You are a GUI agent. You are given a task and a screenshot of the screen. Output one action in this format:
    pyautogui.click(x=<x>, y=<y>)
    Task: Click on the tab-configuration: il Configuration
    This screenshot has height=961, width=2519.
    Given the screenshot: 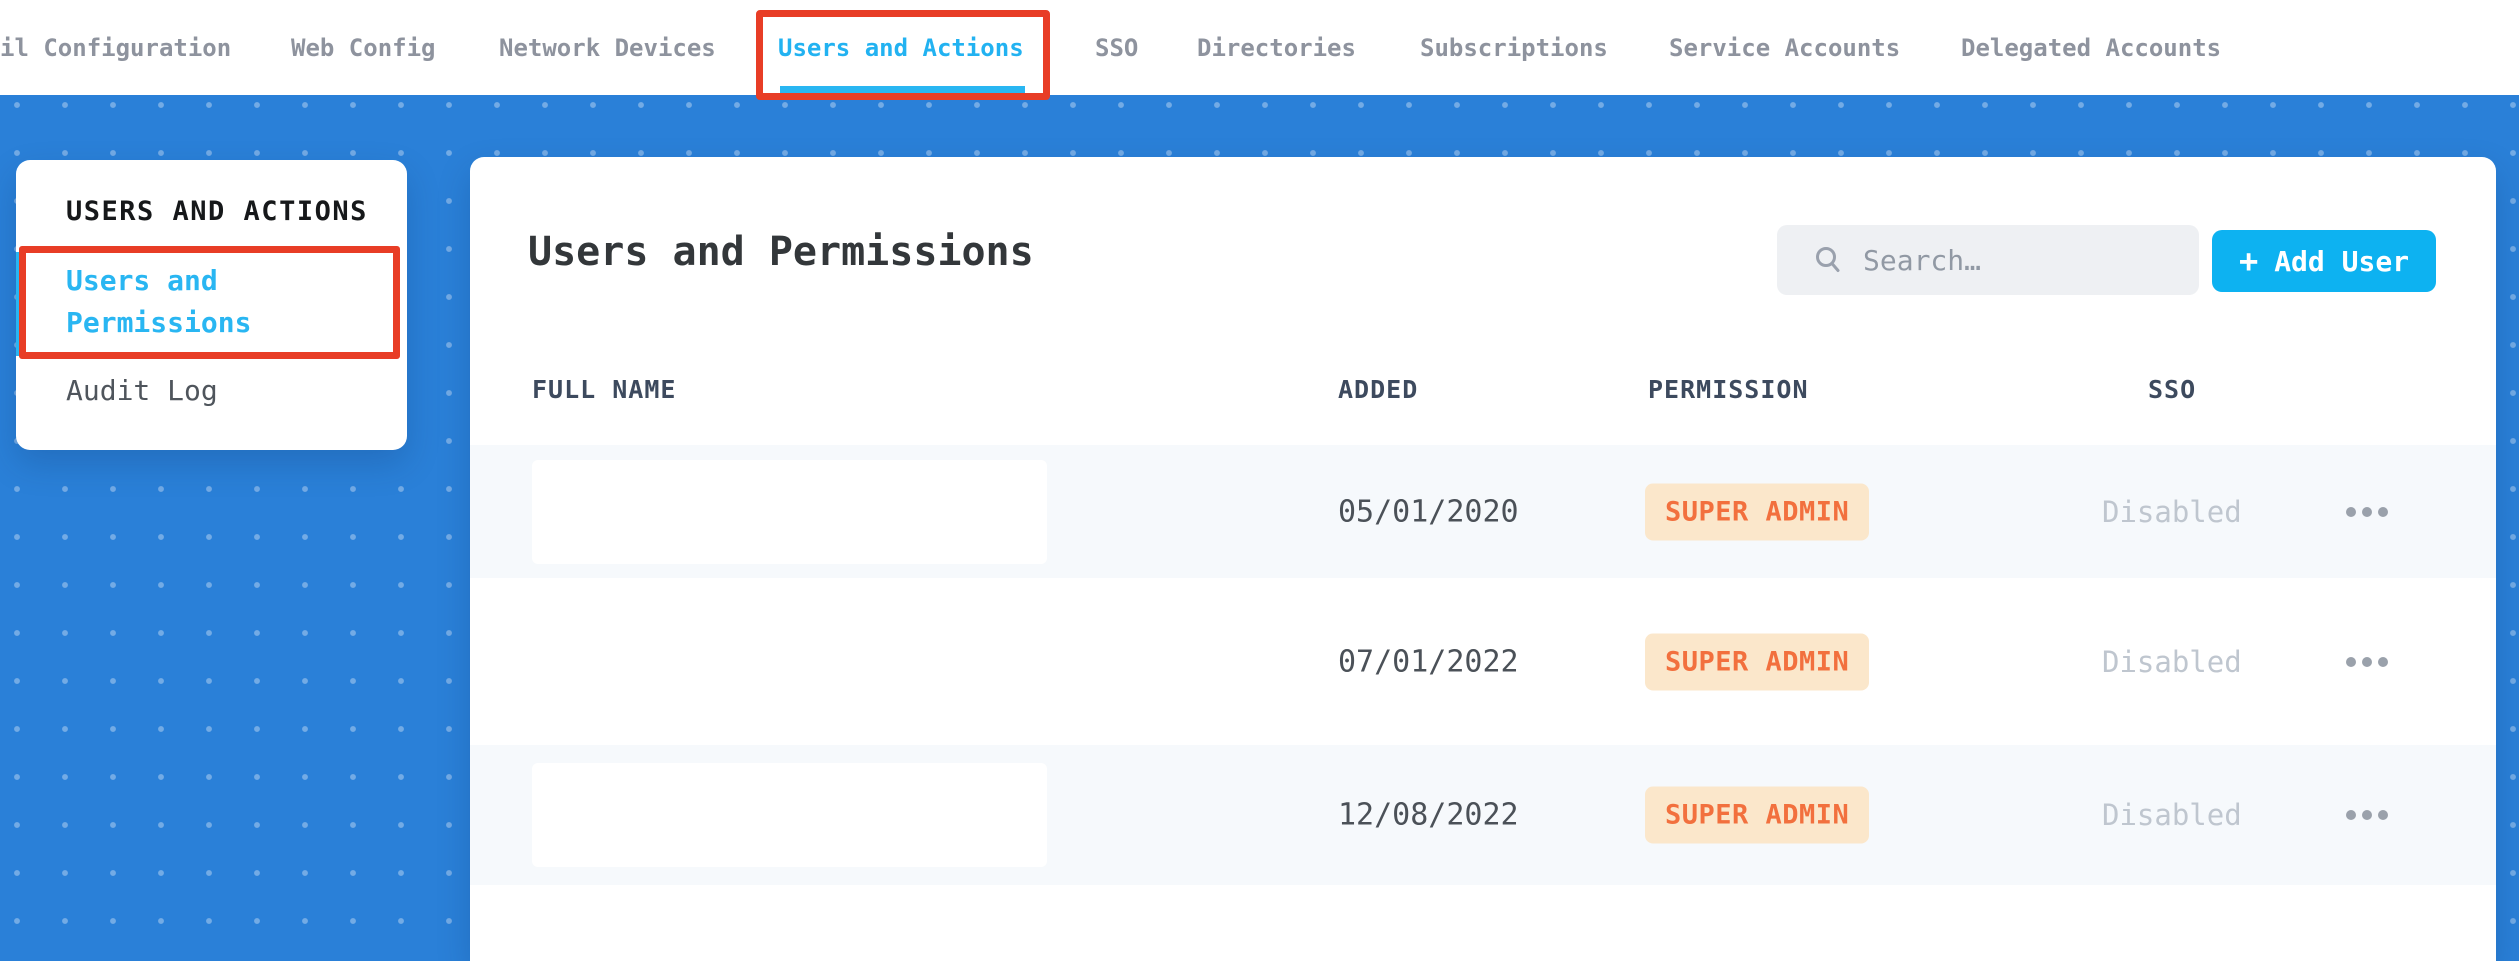 What is the action you would take?
    pyautogui.click(x=115, y=47)
    